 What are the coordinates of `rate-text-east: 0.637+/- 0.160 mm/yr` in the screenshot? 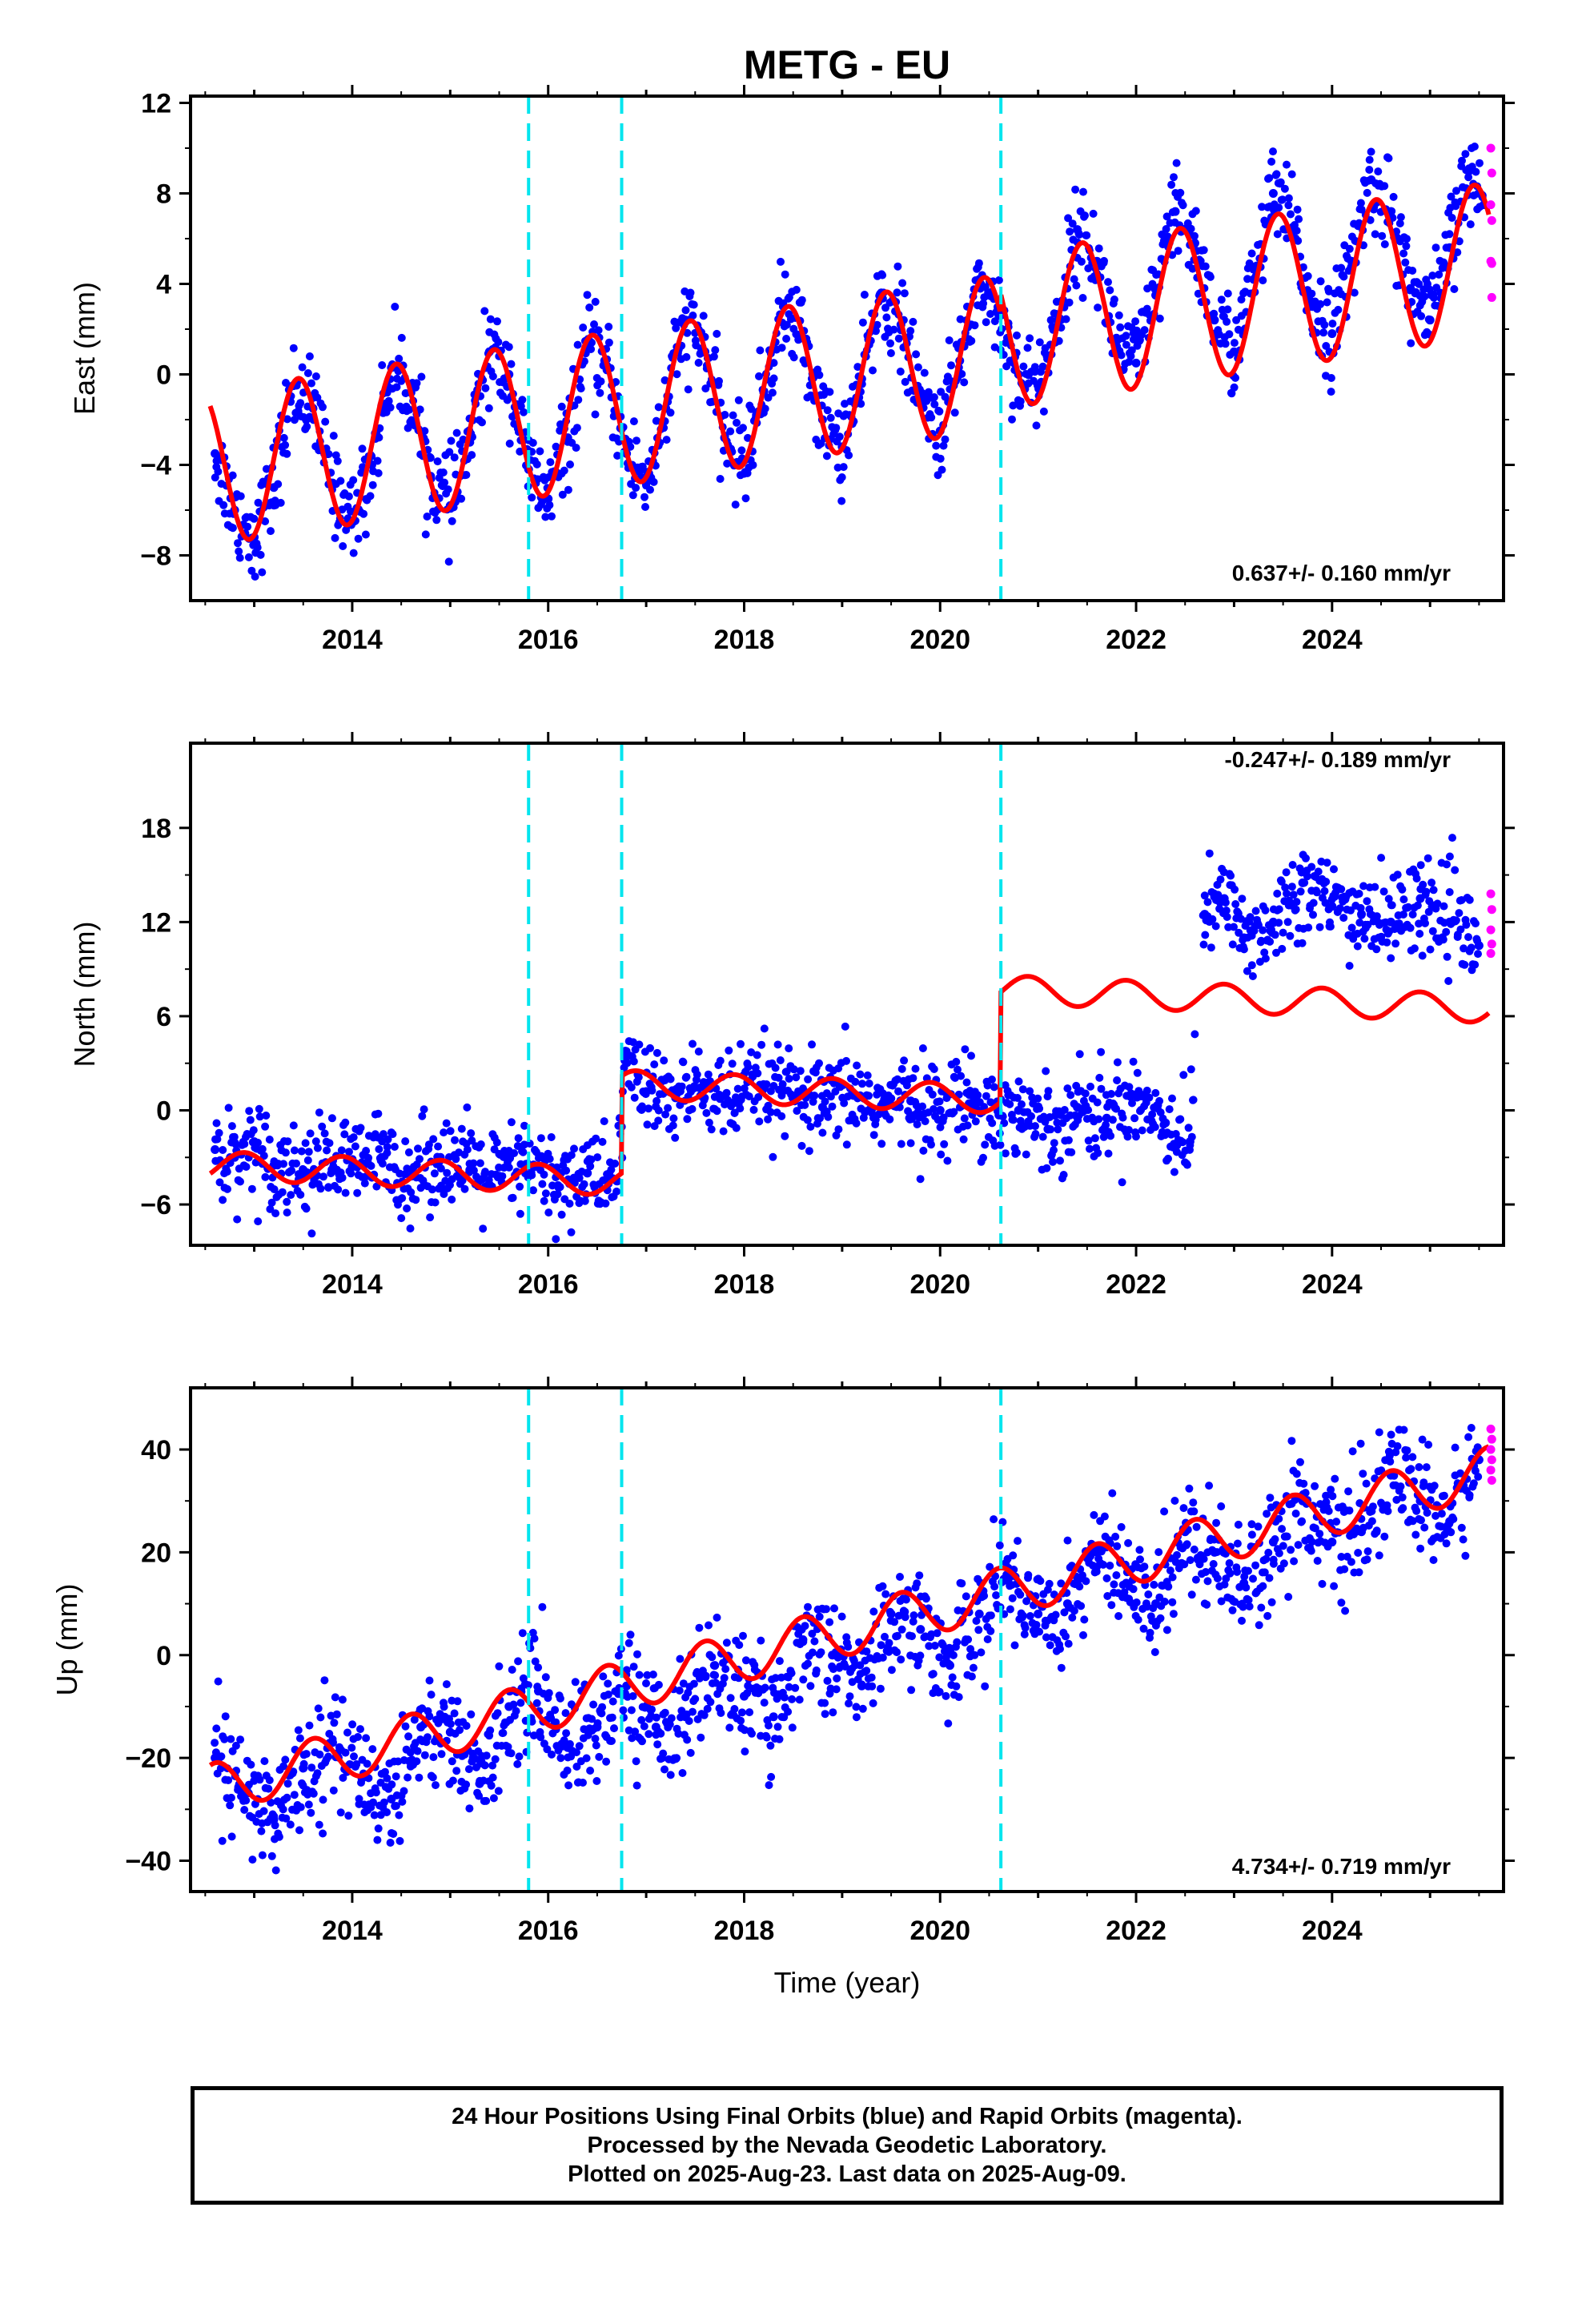 It's located at (1341, 573).